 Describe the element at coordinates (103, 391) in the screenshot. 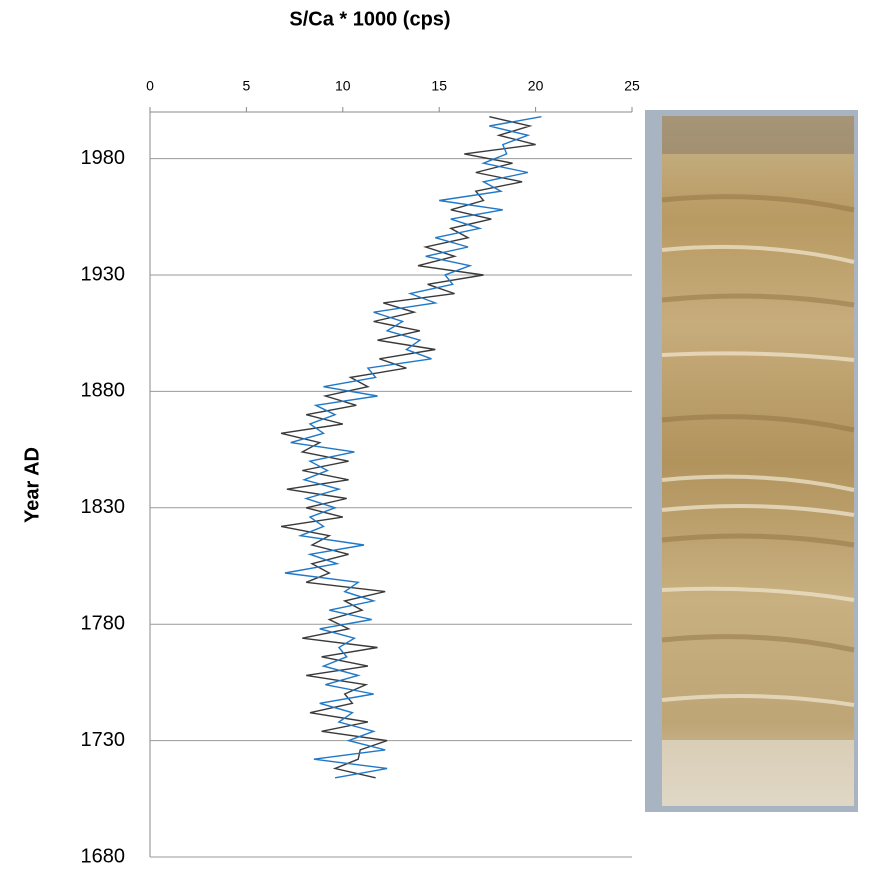

I see `year-tick-label: 1880` at that location.